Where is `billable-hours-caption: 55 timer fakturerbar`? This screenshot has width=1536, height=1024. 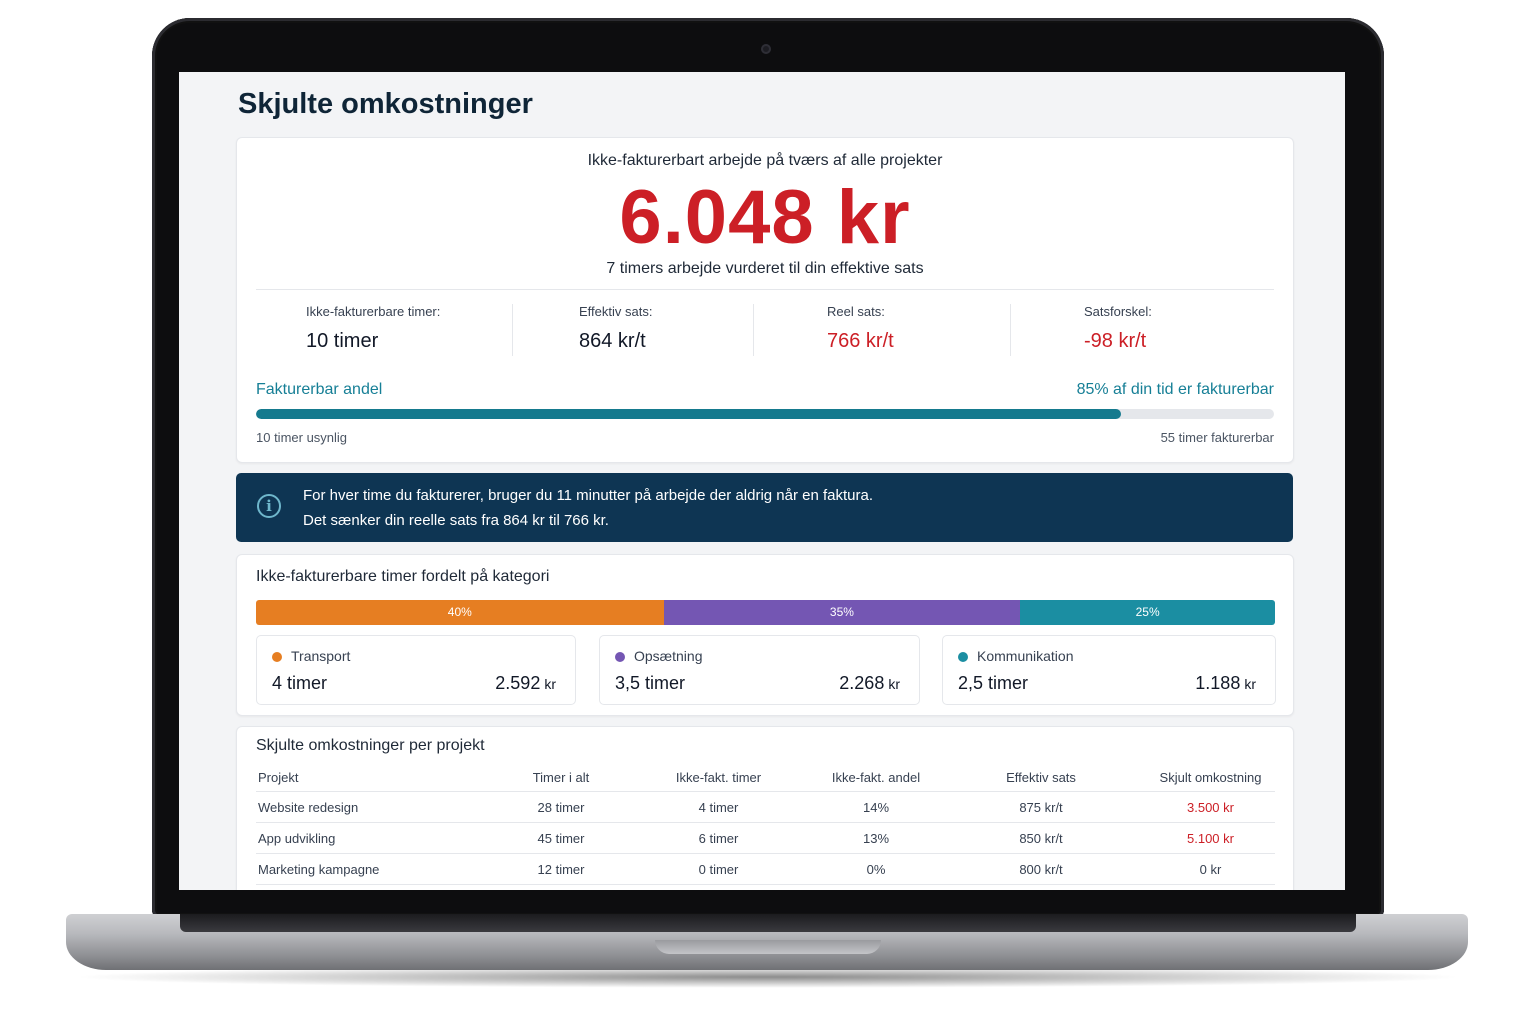
billable-hours-caption: 55 timer fakturerbar is located at coordinates (1217, 437).